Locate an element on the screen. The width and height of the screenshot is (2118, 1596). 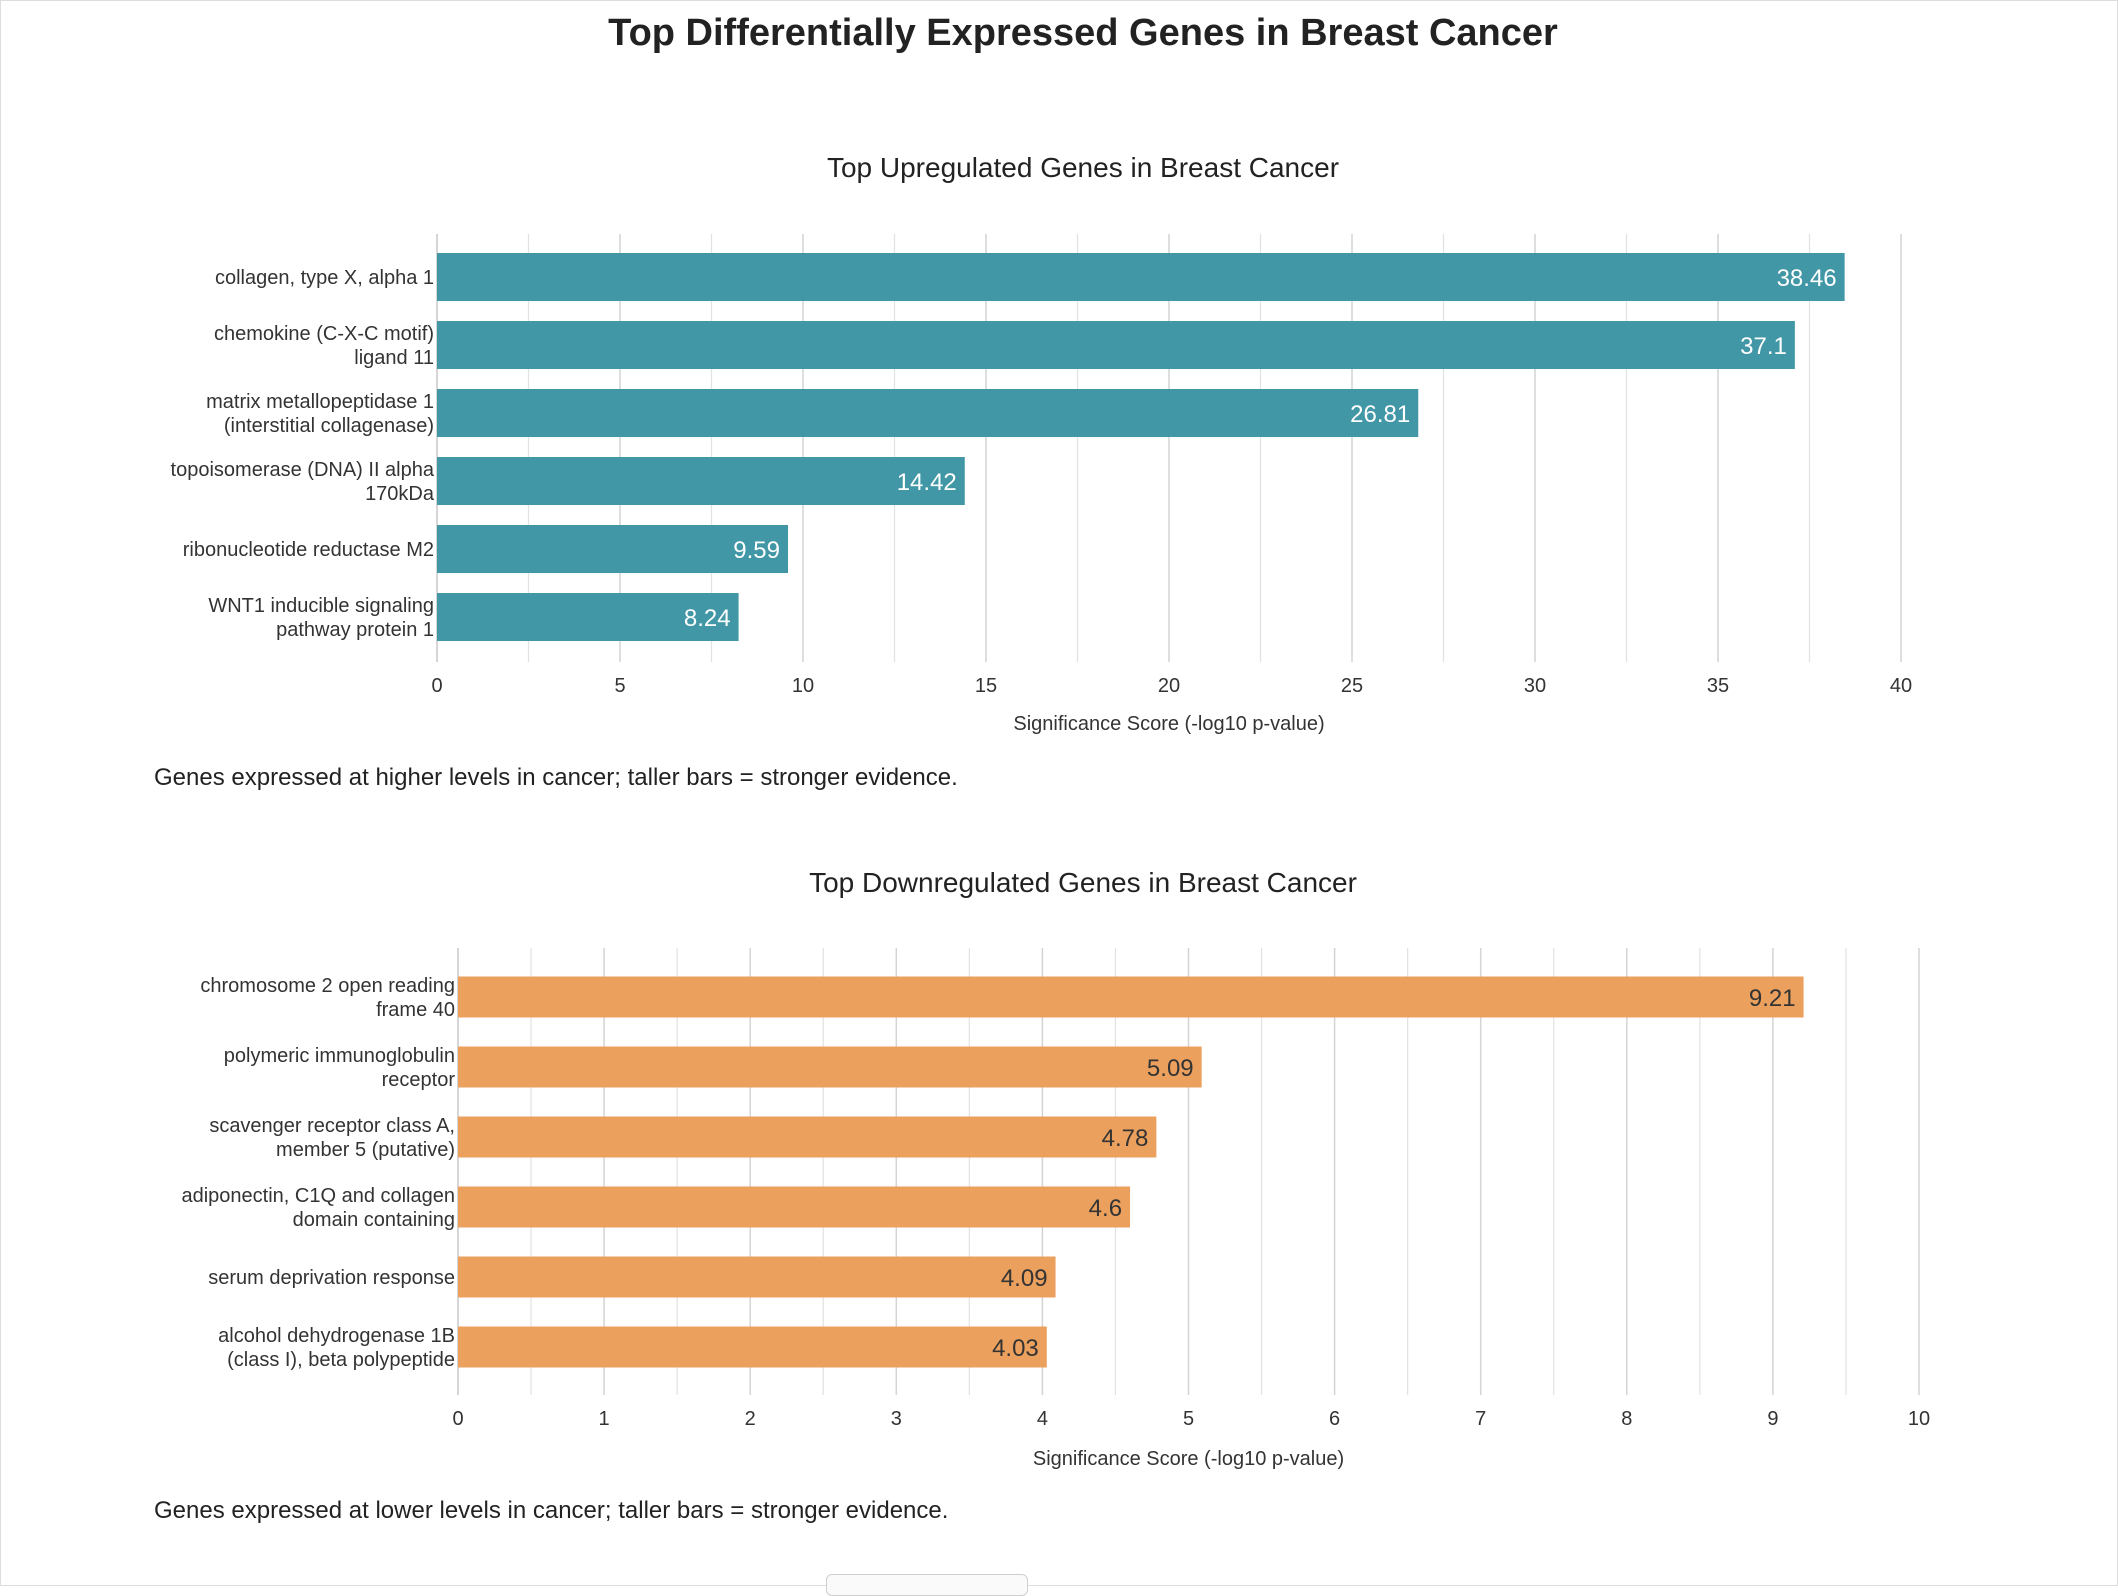
upregulated-x-tick-label: 20 is located at coordinates (1169, 686).